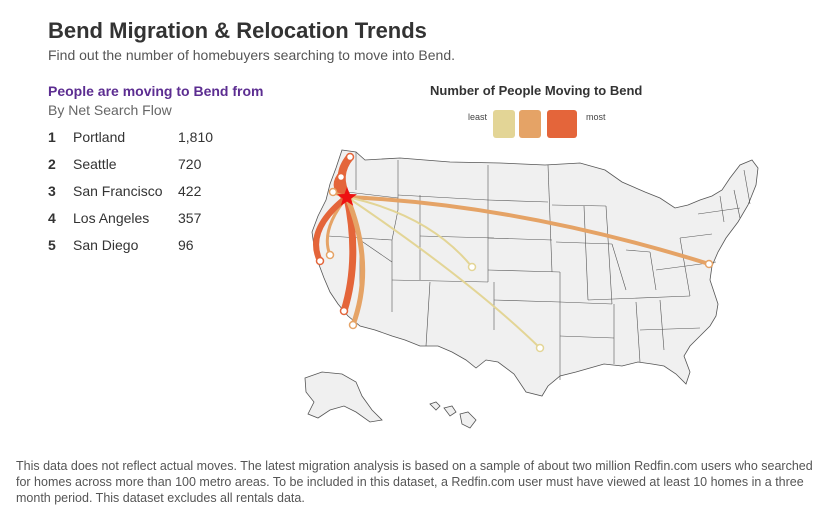 This screenshot has width=832, height=522. What do you see at coordinates (343, 397) in the screenshot?
I see `alaska-shape` at bounding box center [343, 397].